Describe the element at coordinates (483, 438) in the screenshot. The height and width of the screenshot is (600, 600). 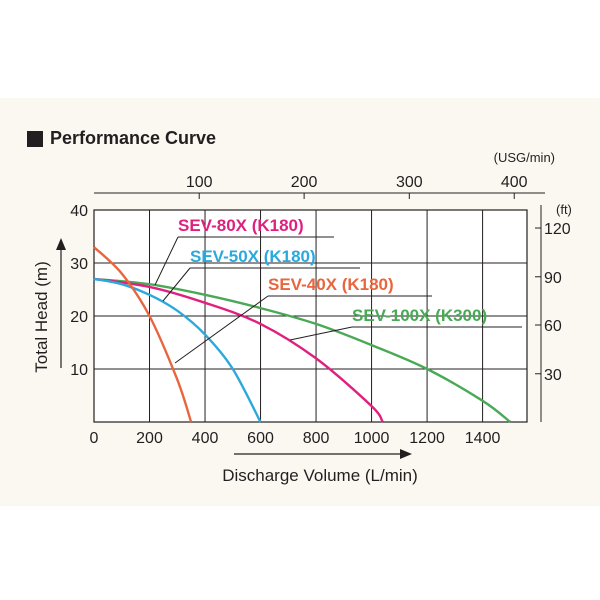
I see `x-tick-label: 1400` at that location.